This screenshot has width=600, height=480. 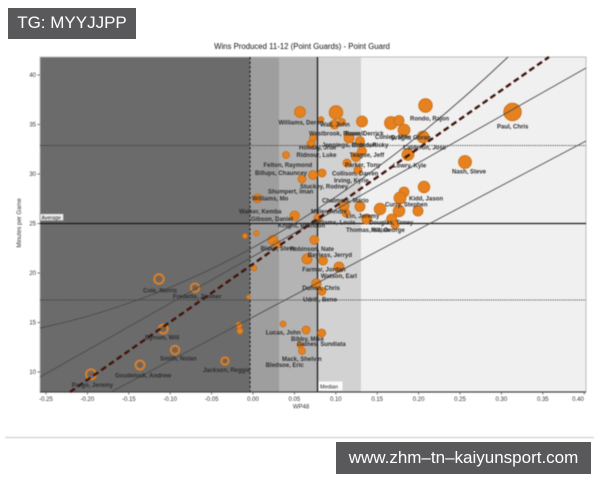 I want to click on svg-text: Williams, Mo, so click(x=270, y=200).